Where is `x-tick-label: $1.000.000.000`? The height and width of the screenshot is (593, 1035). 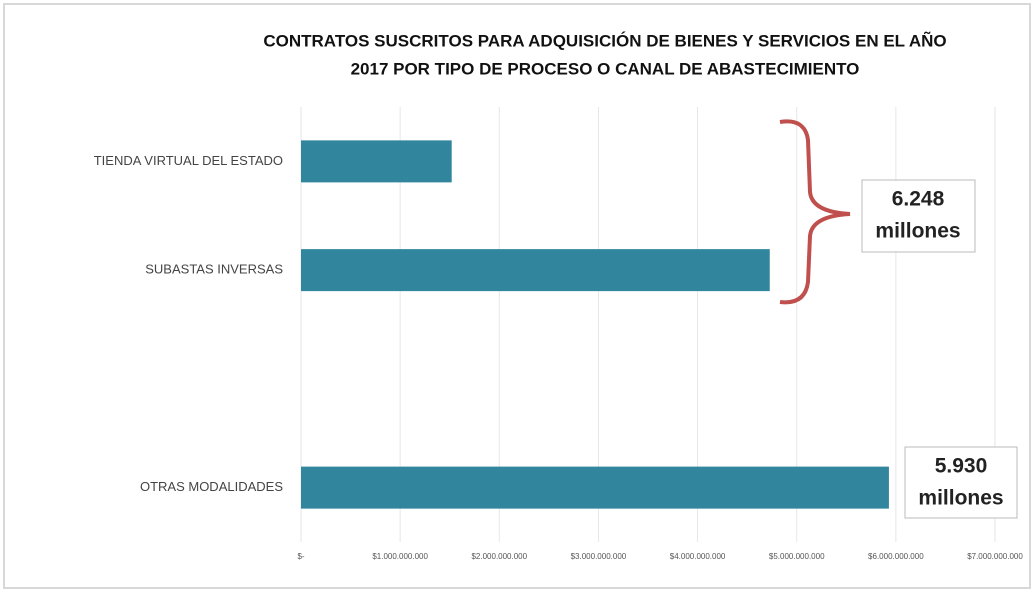 x-tick-label: $1.000.000.000 is located at coordinates (400, 556).